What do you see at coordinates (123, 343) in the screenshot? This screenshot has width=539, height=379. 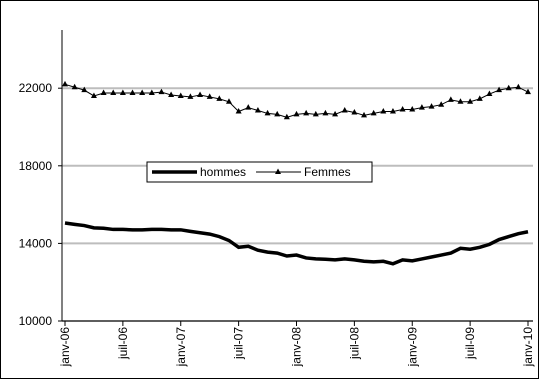 I see `x-tick-label: juil-06` at bounding box center [123, 343].